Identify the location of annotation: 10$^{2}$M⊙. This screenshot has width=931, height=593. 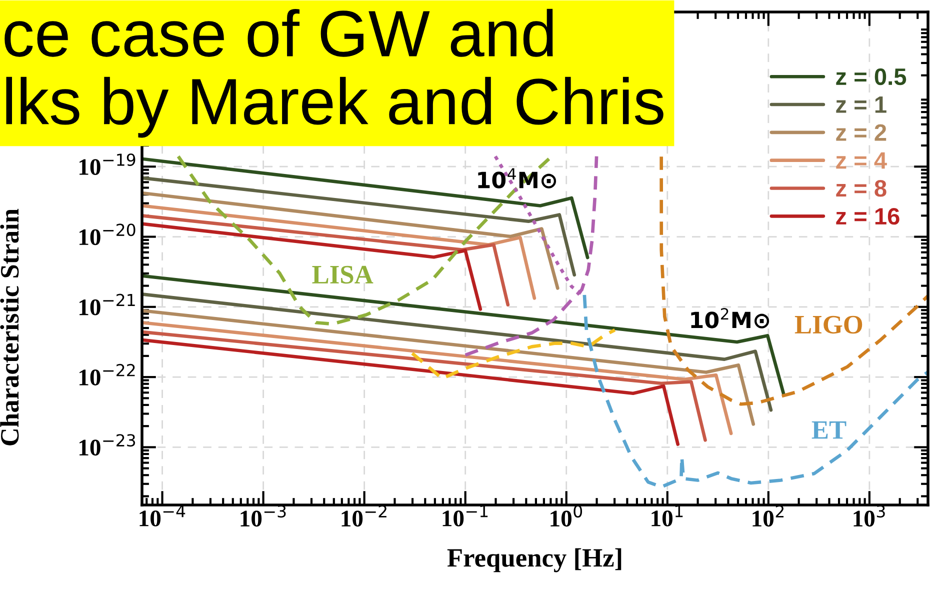
(730, 318).